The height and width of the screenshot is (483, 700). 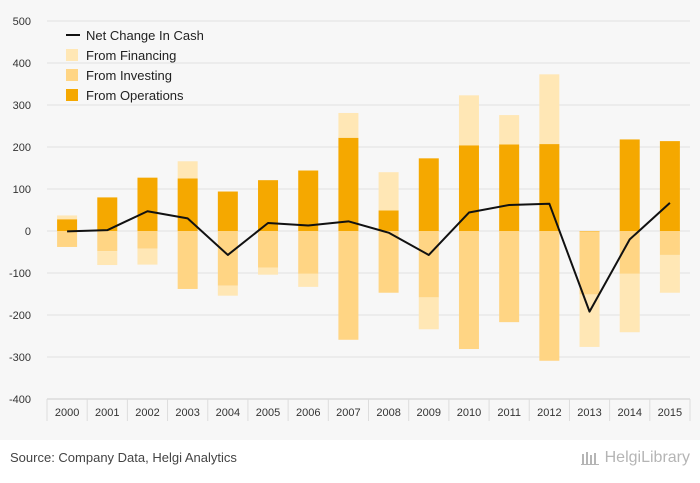 I want to click on x-tick-label: 2011, so click(x=509, y=413).